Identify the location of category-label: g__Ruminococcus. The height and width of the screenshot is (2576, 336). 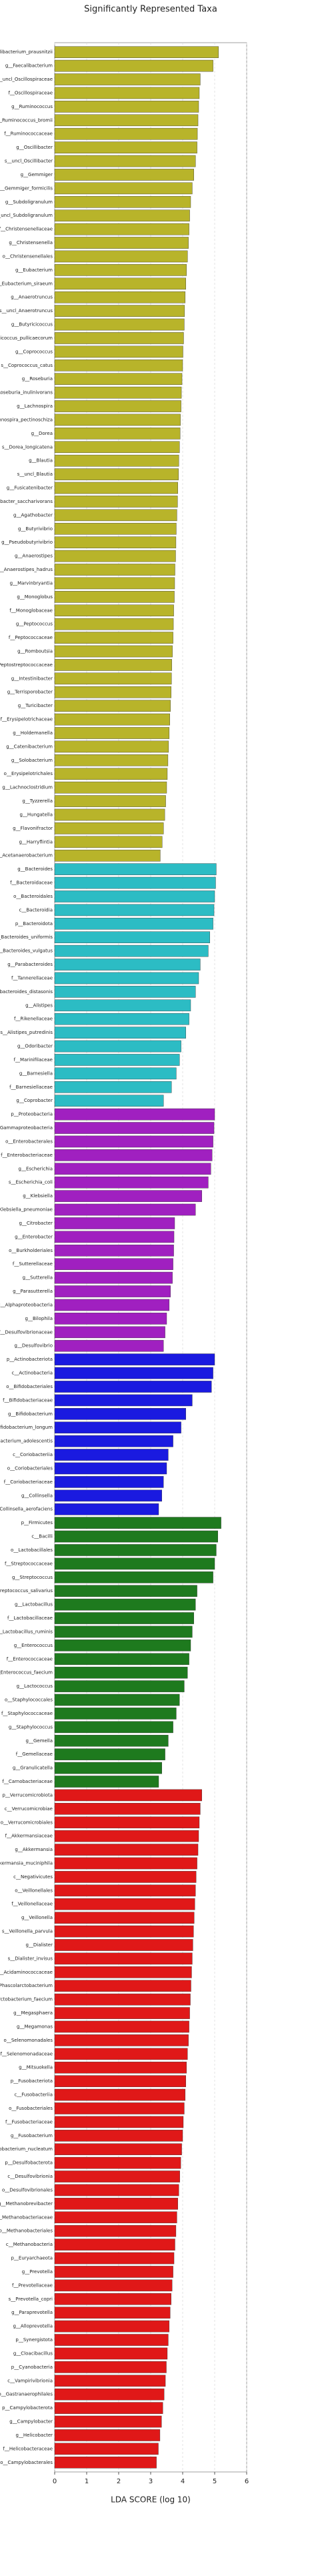
(32, 106).